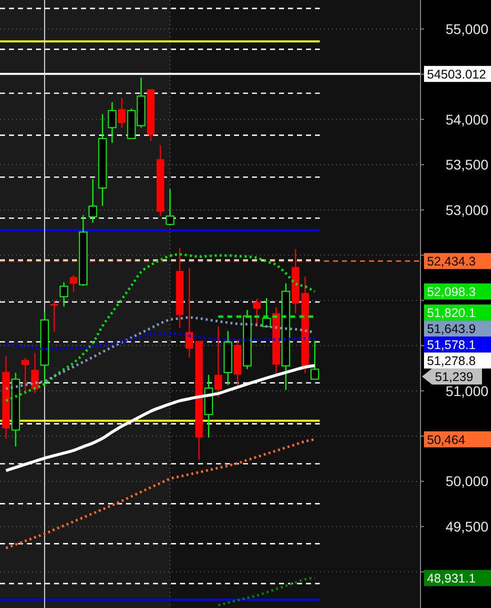  What do you see at coordinates (446, 439) in the screenshot?
I see `text: 50,464` at bounding box center [446, 439].